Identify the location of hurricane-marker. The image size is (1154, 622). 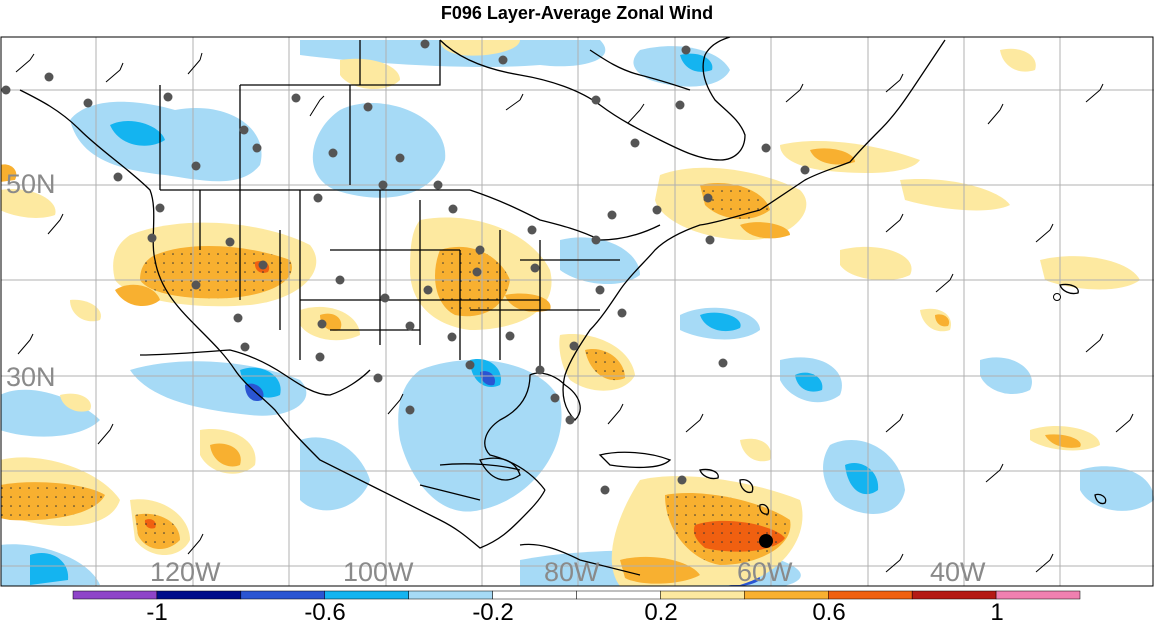
(766, 541).